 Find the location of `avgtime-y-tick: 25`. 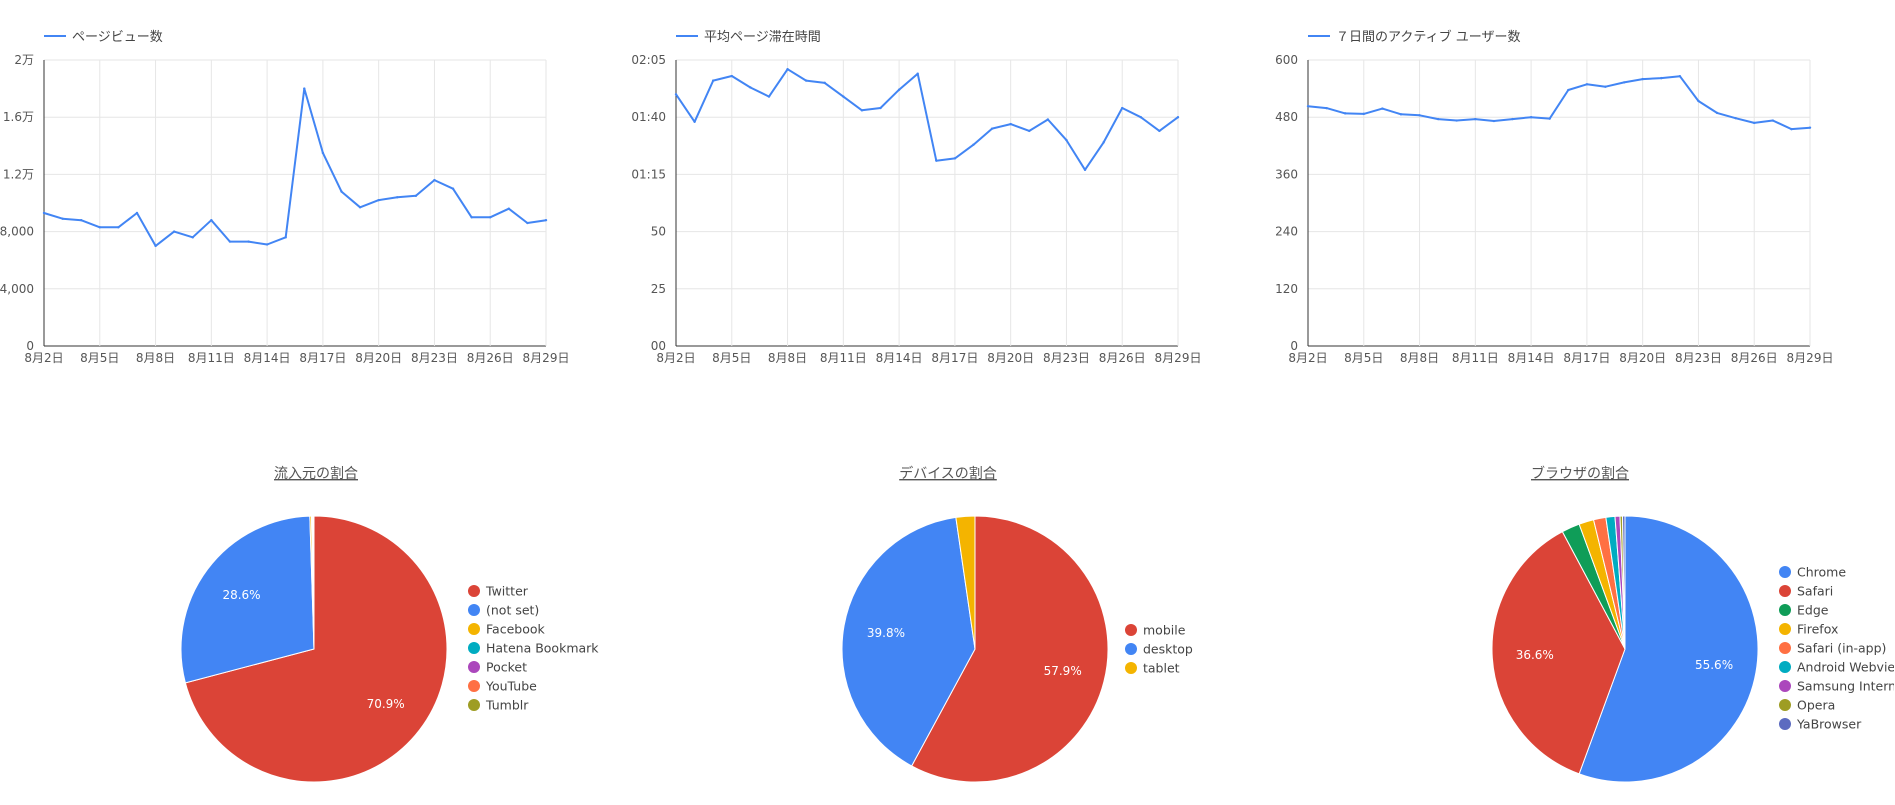

avgtime-y-tick: 25 is located at coordinates (658, 289).